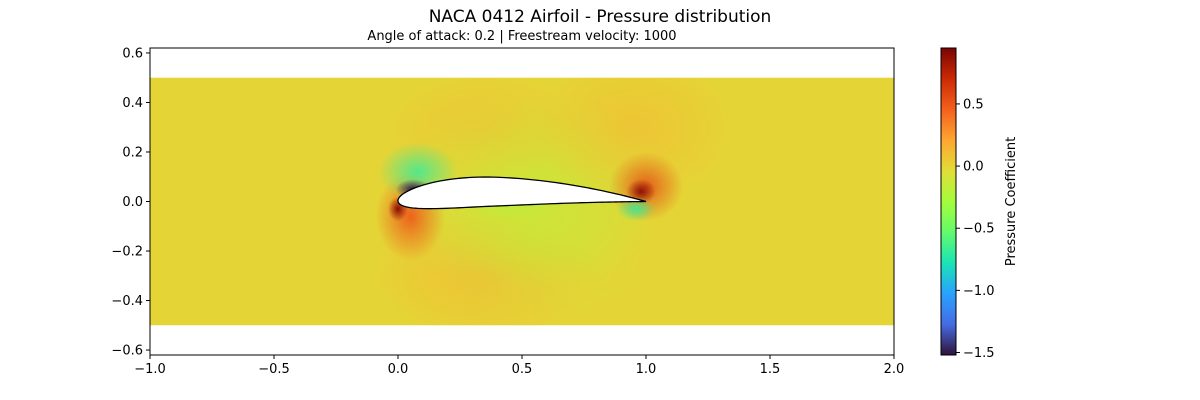 The width and height of the screenshot is (1200, 400). I want to click on y-tick-label: 0.6, so click(132, 53).